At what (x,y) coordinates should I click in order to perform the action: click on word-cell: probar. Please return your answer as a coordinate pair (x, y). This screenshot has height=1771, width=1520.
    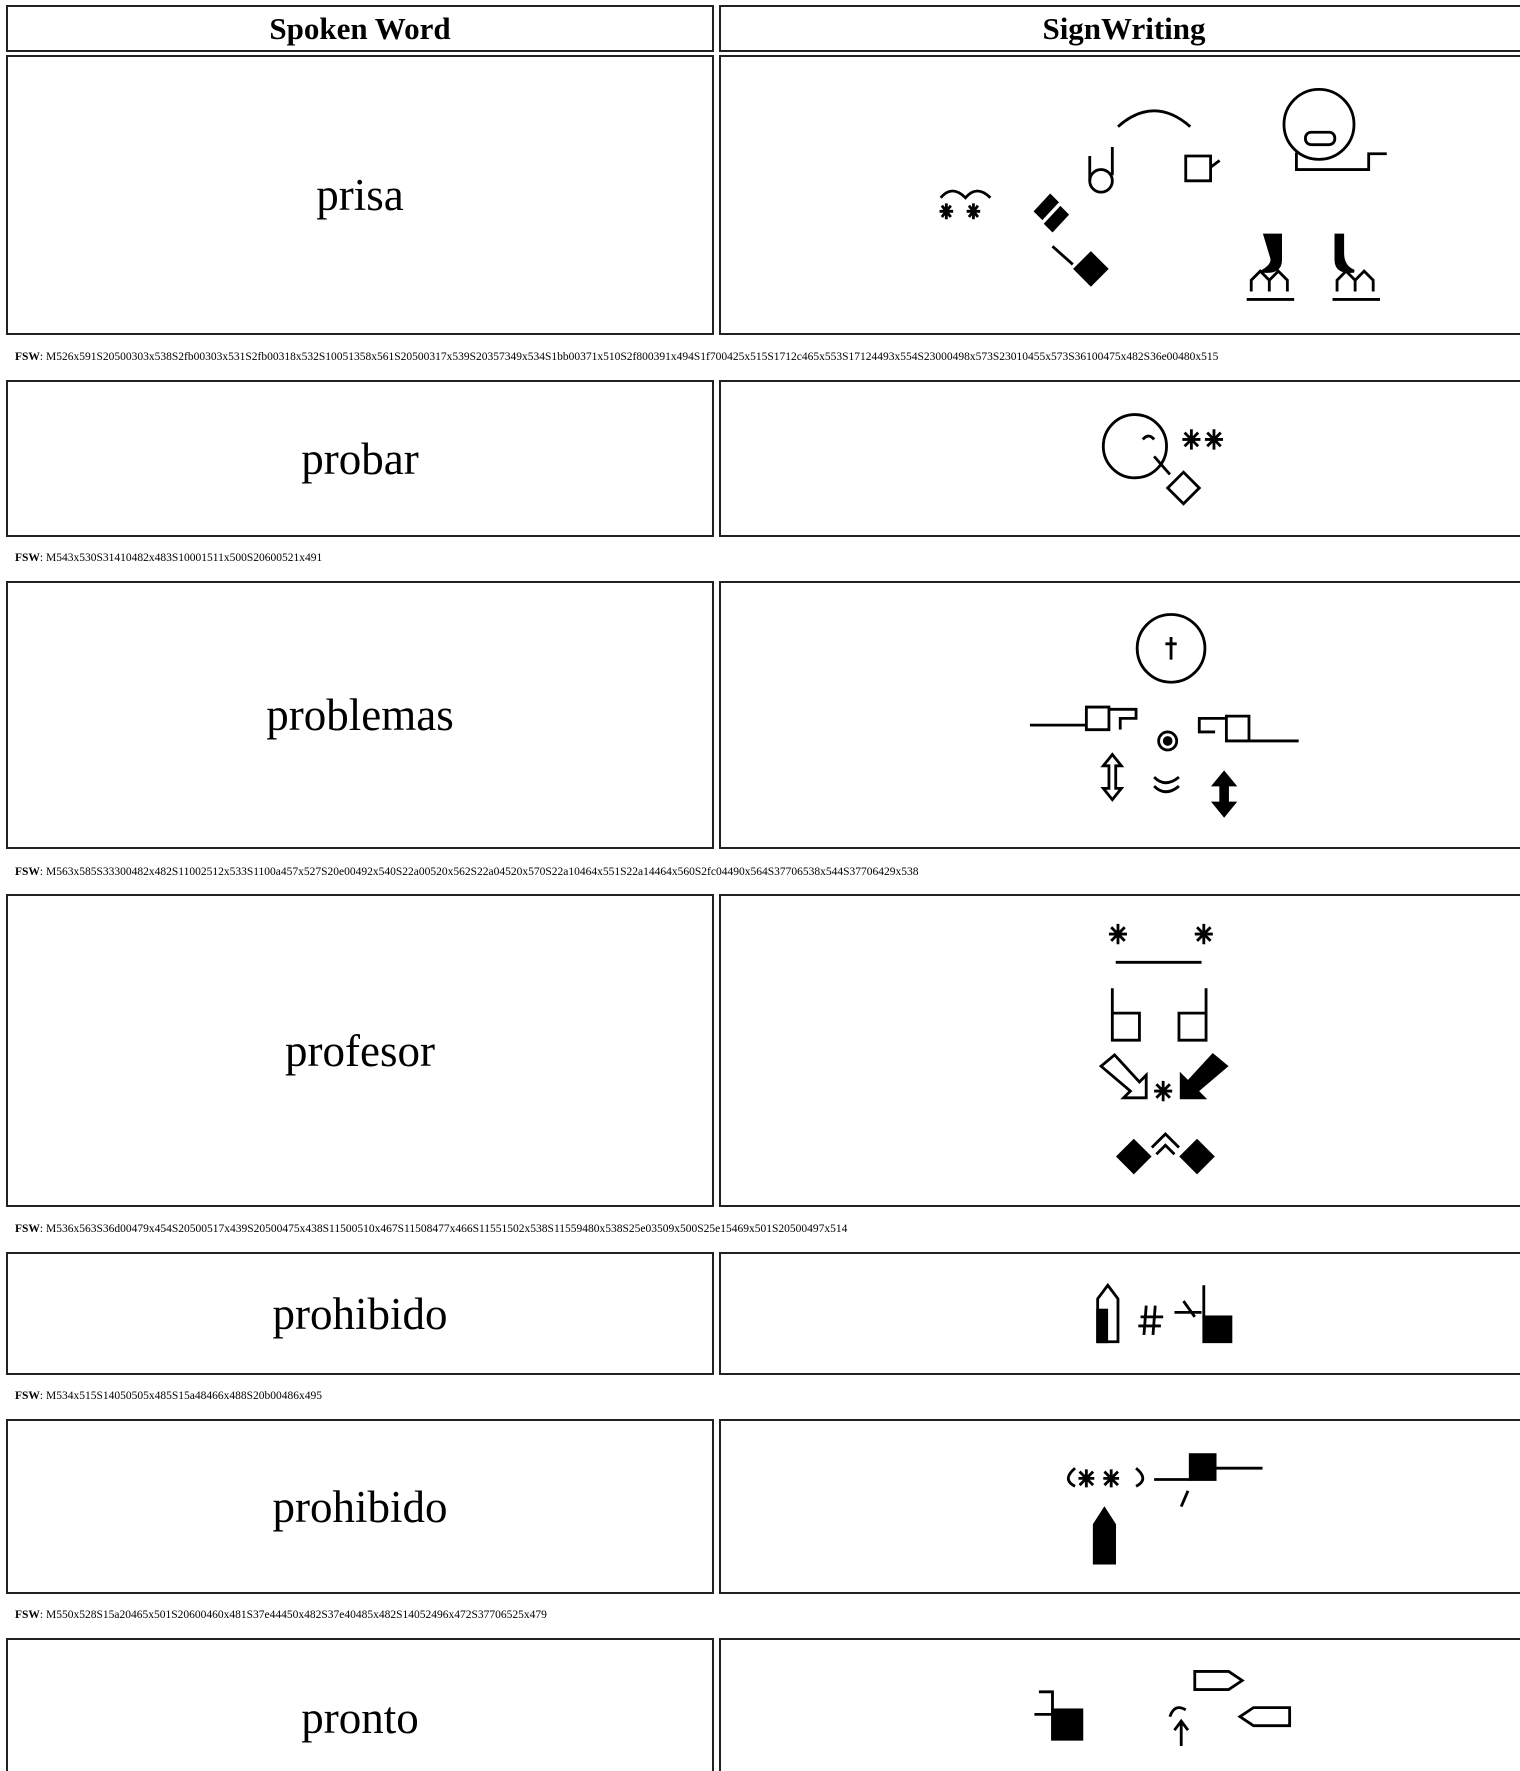
    Looking at the image, I should click on (360, 458).